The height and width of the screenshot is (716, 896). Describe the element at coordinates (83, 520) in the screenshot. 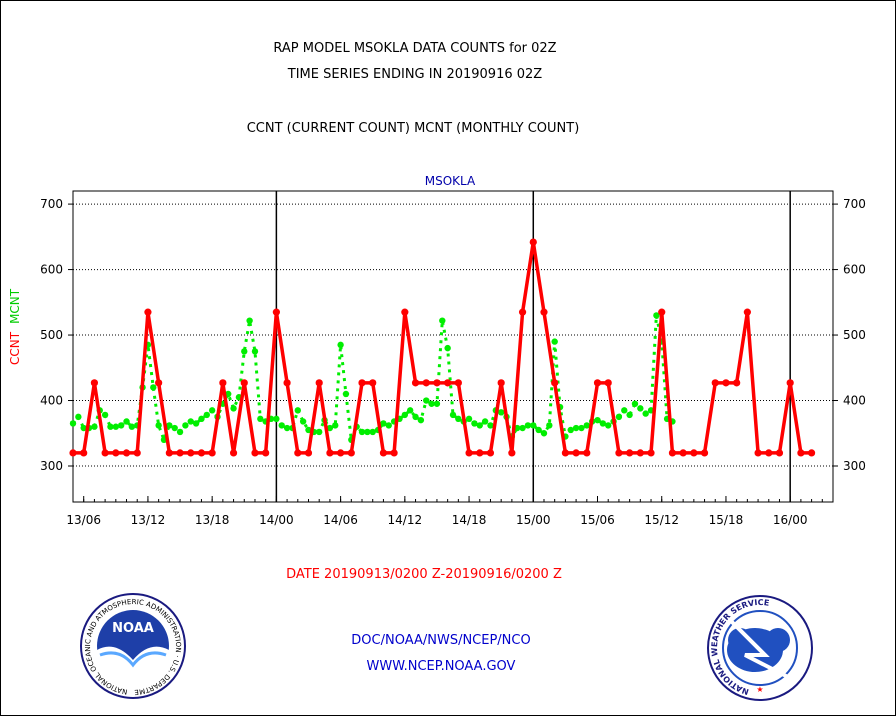

I see `x-tick-label-13-06: 13/06` at that location.